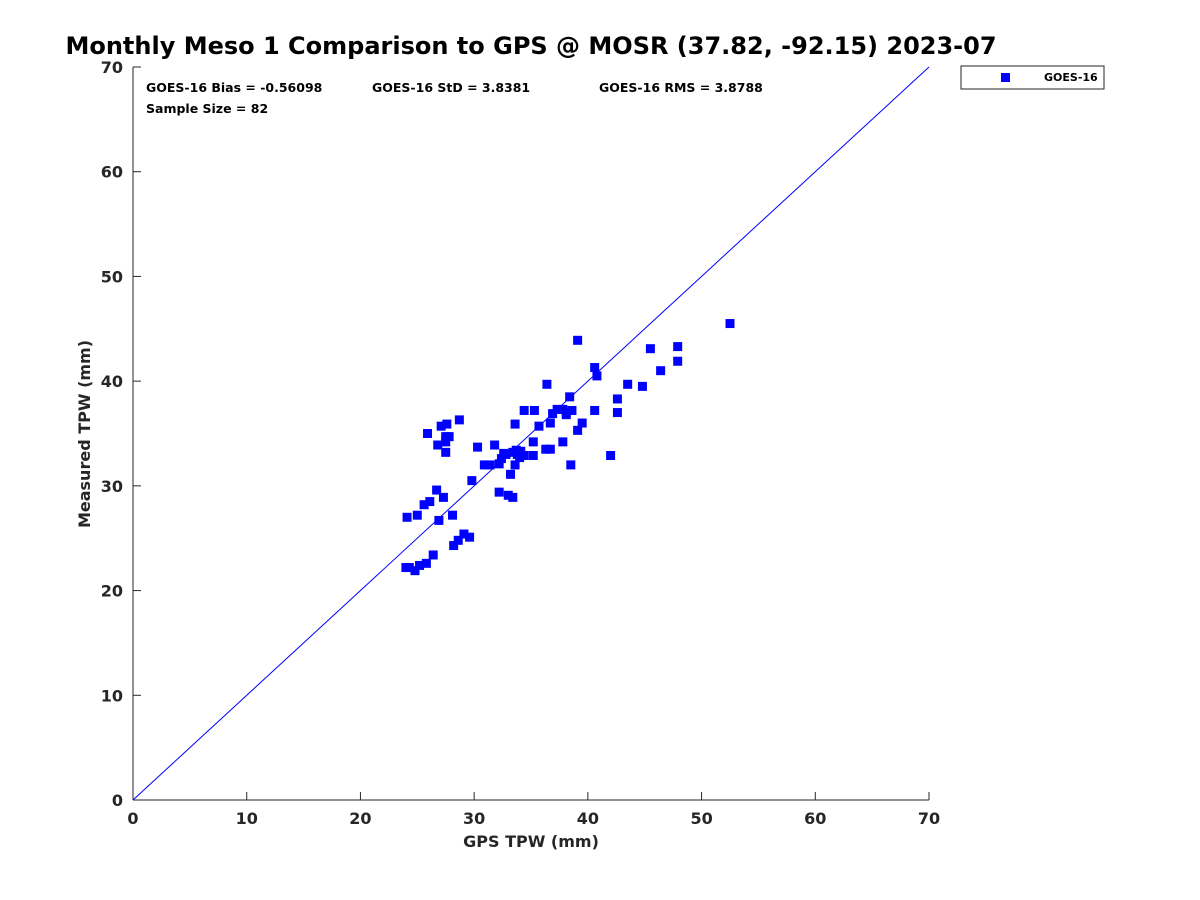  What do you see at coordinates (815, 818) in the screenshot?
I see `x-tick-label: 60` at bounding box center [815, 818].